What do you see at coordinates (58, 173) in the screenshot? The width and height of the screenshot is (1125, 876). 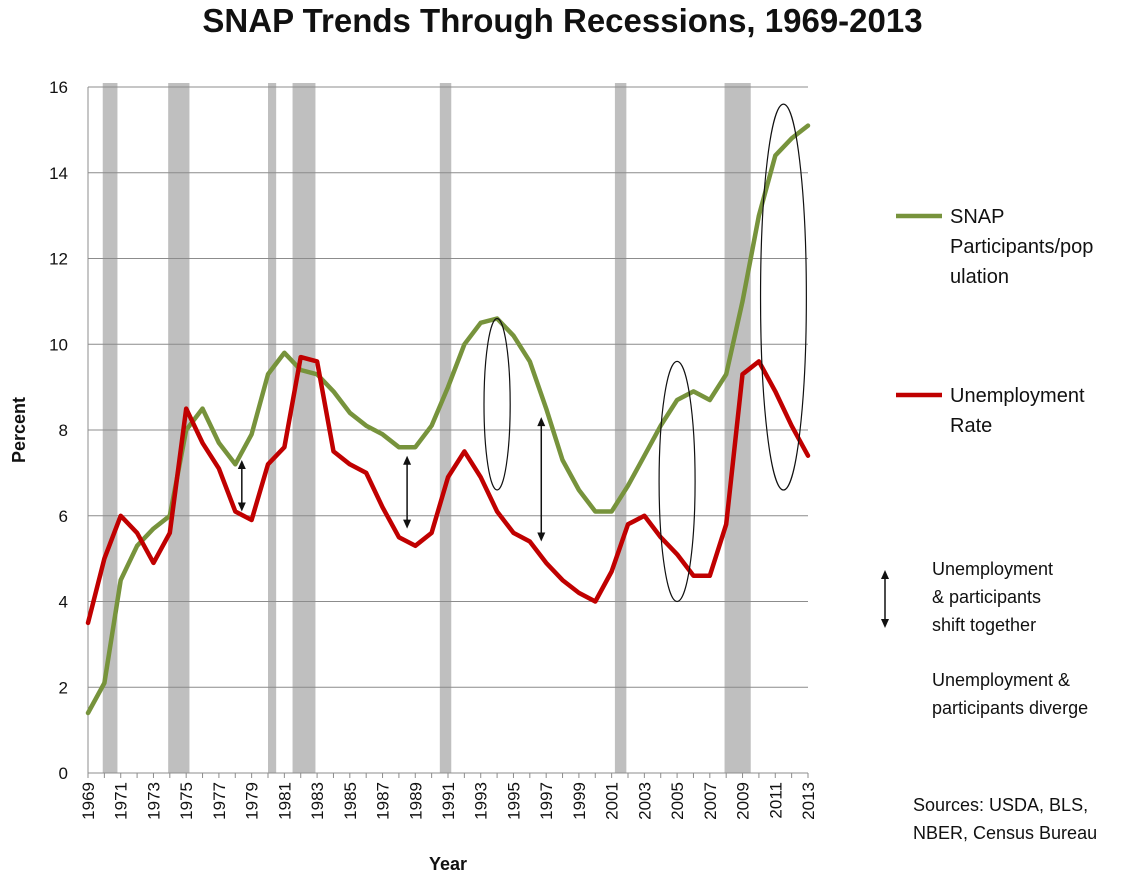 I see `y-tick-label: 14` at bounding box center [58, 173].